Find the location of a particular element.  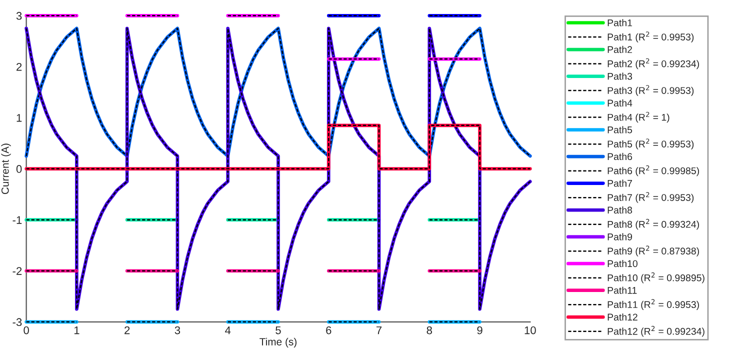

y-tick-label: 0 is located at coordinates (19, 169).